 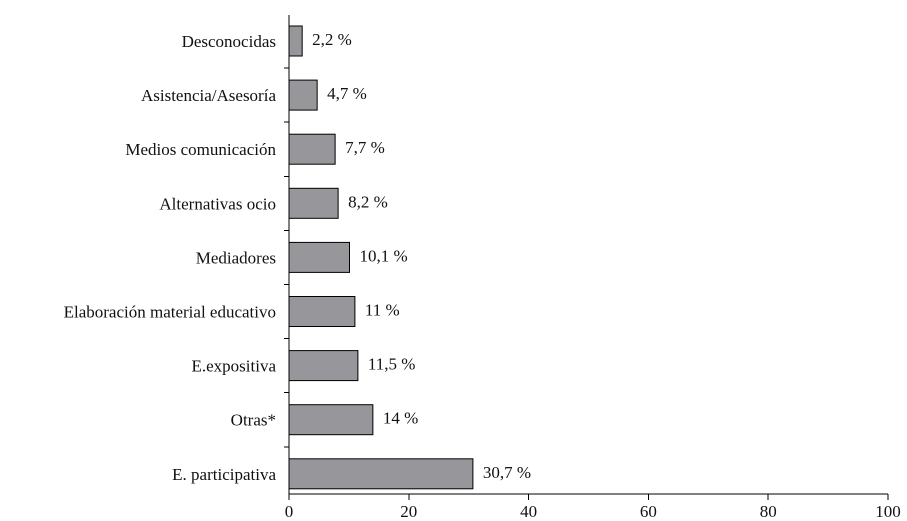 What do you see at coordinates (233, 366) in the screenshot?
I see `category-label: E.expositiva` at bounding box center [233, 366].